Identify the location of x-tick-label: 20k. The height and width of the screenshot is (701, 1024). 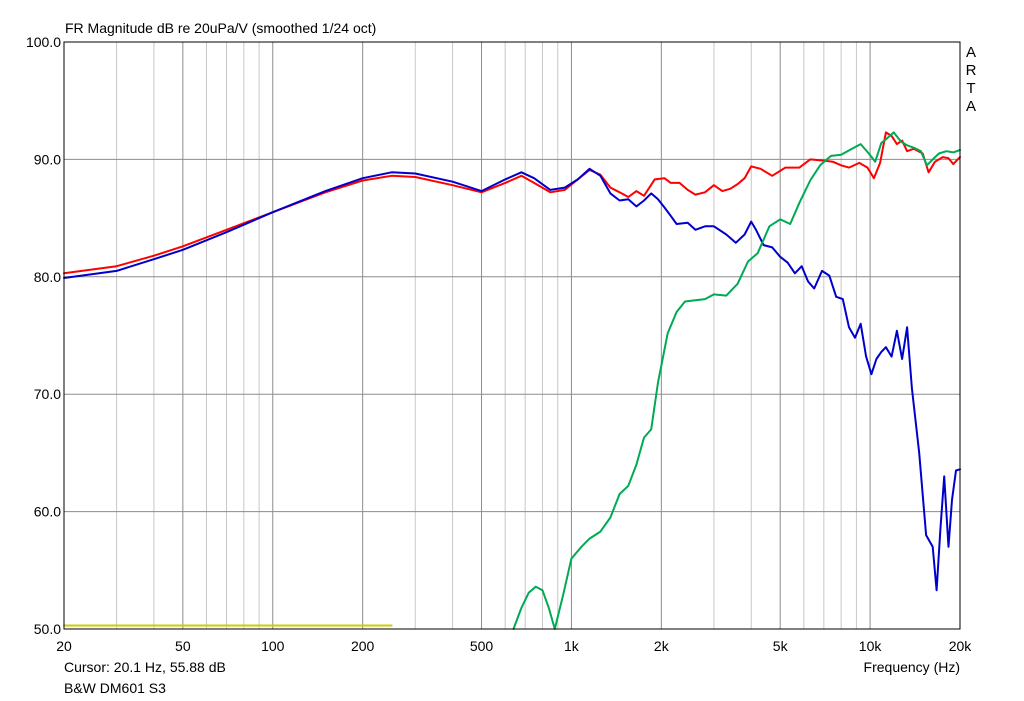
(961, 646).